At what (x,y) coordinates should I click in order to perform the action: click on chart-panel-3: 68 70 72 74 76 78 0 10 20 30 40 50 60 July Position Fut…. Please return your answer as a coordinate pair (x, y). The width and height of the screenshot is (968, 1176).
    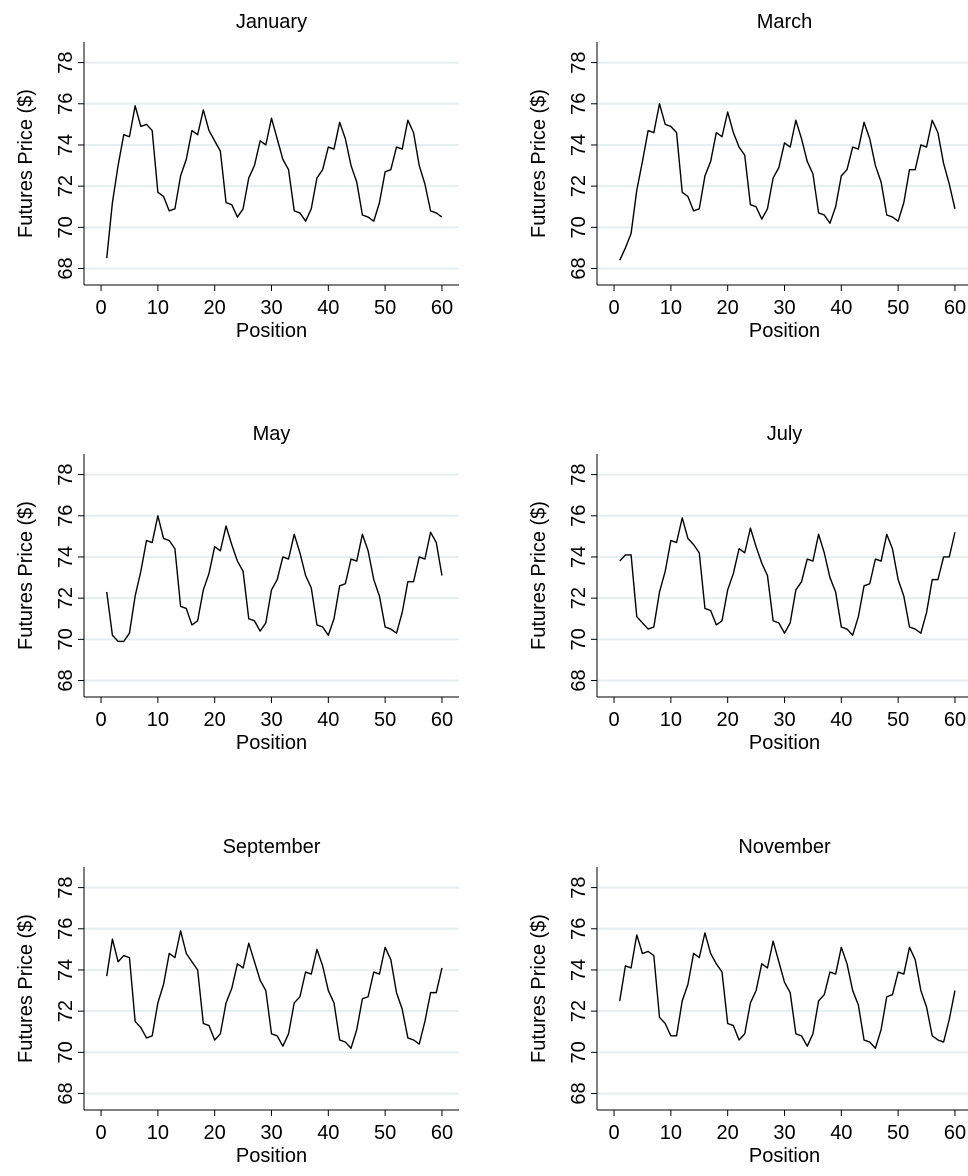
    Looking at the image, I should click on (748, 588).